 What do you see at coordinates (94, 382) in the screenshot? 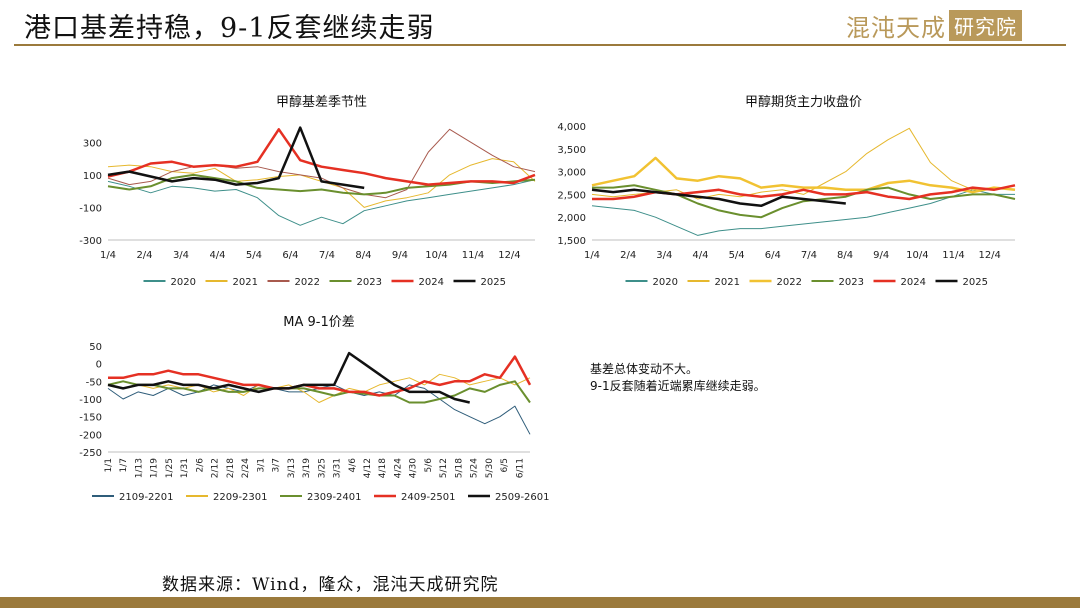
I see `y-tick-label: -50` at bounding box center [94, 382].